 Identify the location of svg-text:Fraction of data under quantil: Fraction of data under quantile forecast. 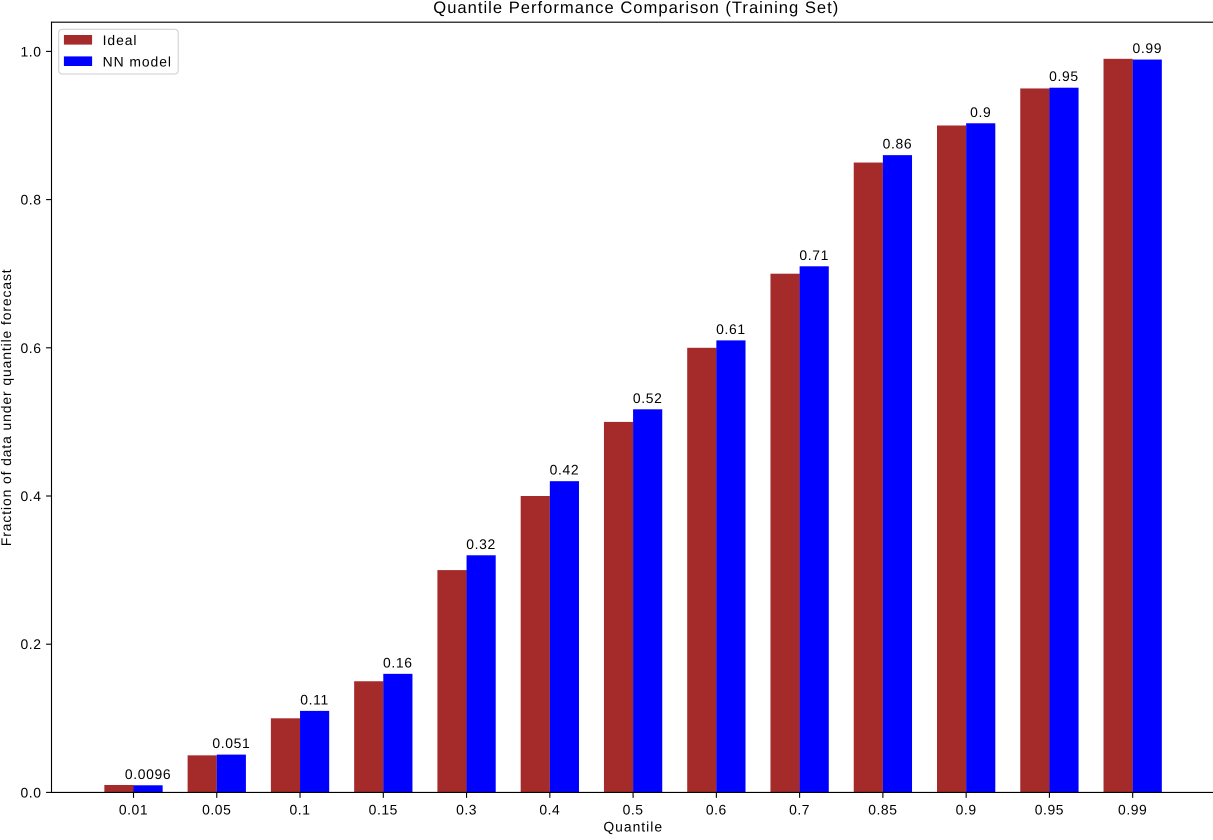
(7, 407).